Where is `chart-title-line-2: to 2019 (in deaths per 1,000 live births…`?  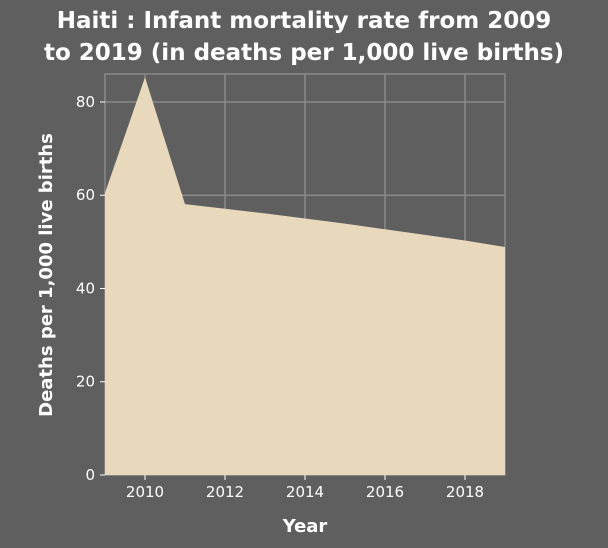
chart-title-line-2: to 2019 (in deaths per 1,000 live births… is located at coordinates (304, 53).